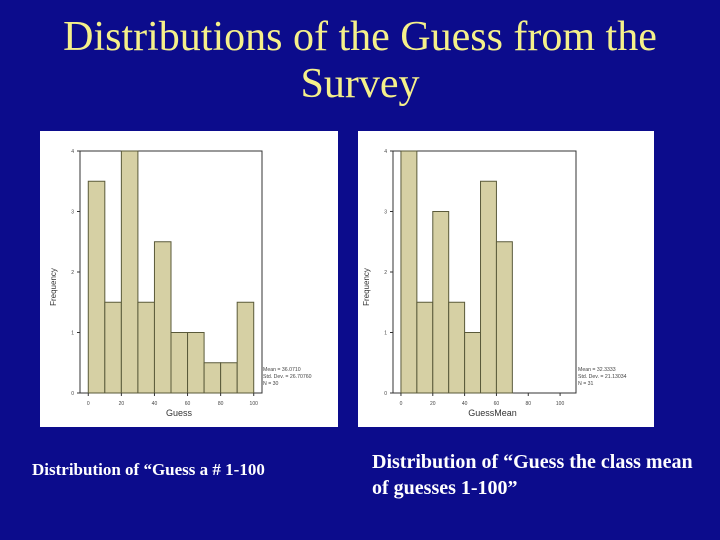 The width and height of the screenshot is (720, 540). Describe the element at coordinates (360, 37) in the screenshot. I see `title-line-1: Distributions of the Guess from the` at that location.